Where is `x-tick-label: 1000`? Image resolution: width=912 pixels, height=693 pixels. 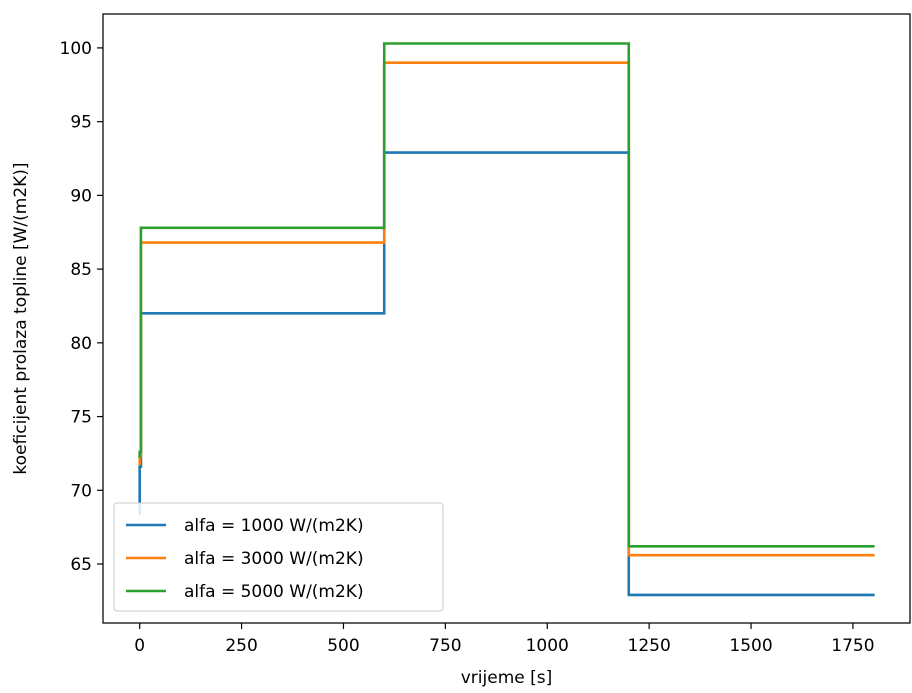 x-tick-label: 1000 is located at coordinates (547, 646).